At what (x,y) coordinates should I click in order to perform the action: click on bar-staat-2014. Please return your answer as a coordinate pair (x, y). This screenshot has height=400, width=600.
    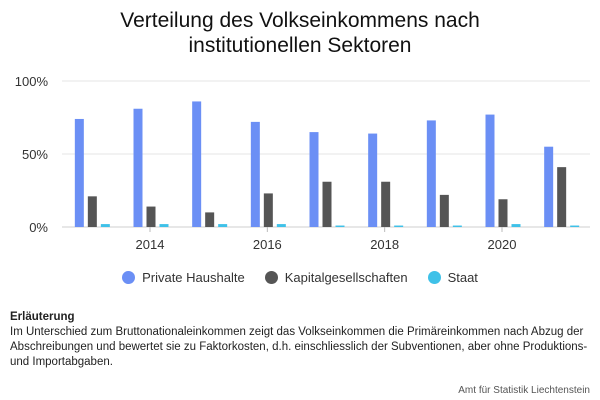
    Looking at the image, I should click on (164, 225).